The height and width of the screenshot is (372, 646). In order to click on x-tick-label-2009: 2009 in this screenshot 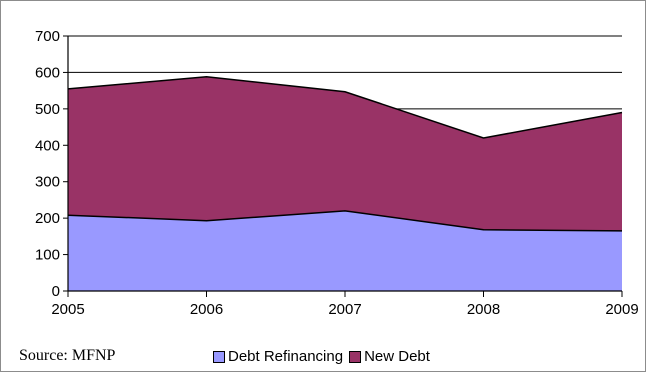, I will do `click(621, 309)`.